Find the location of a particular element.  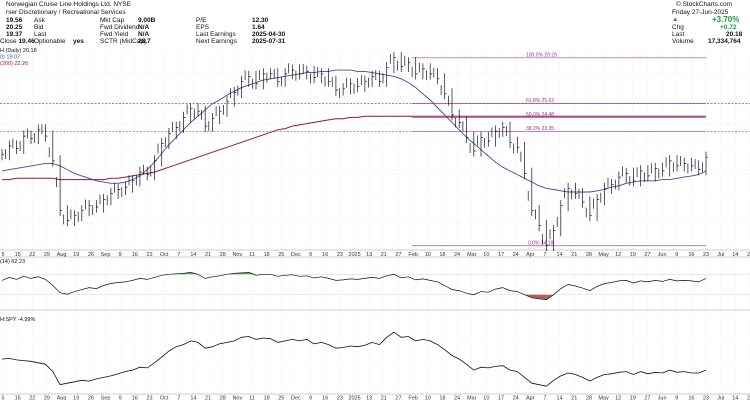

x-tick-label: 29 is located at coordinates (47, 255).